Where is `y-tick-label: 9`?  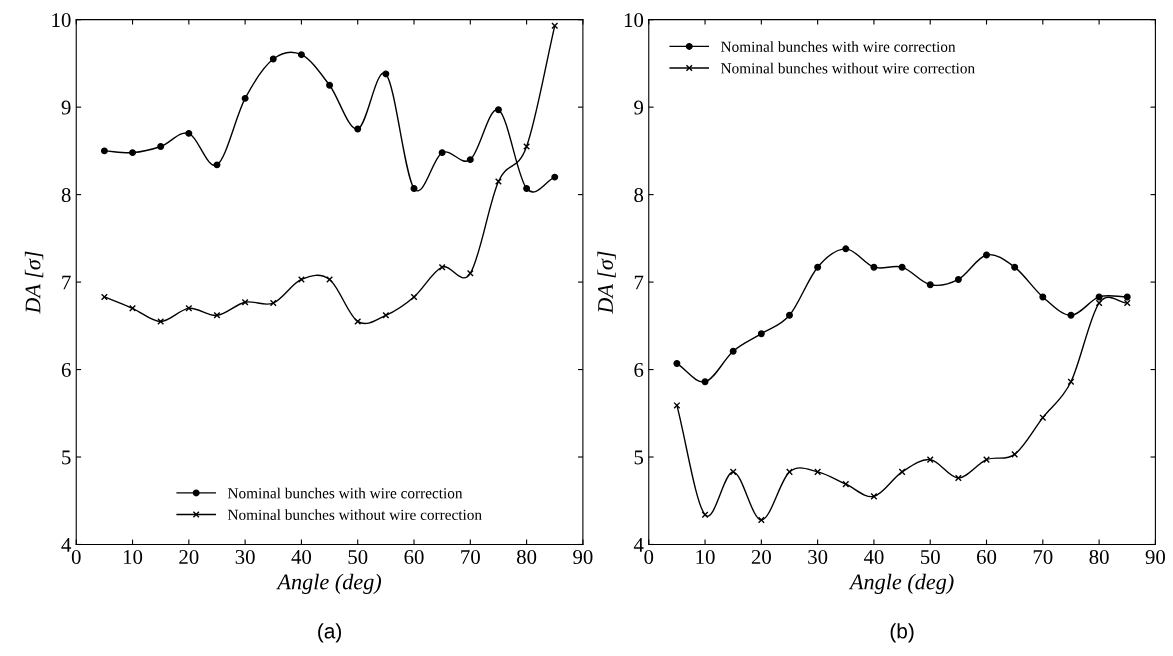
y-tick-label: 9 is located at coordinates (66, 107).